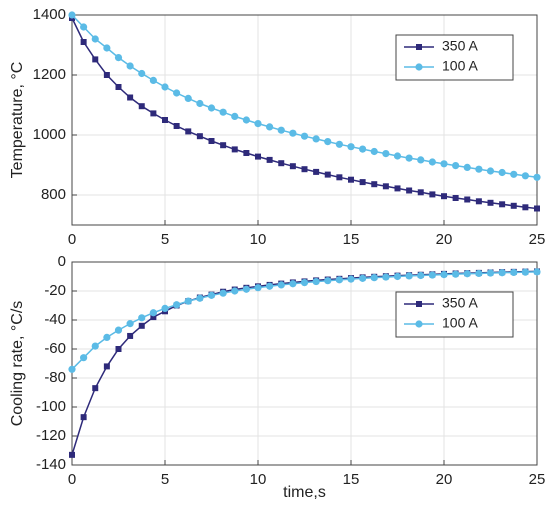 Image resolution: width=550 pixels, height=515 pixels. What do you see at coordinates (454, 314) in the screenshot?
I see `legend-box` at bounding box center [454, 314].